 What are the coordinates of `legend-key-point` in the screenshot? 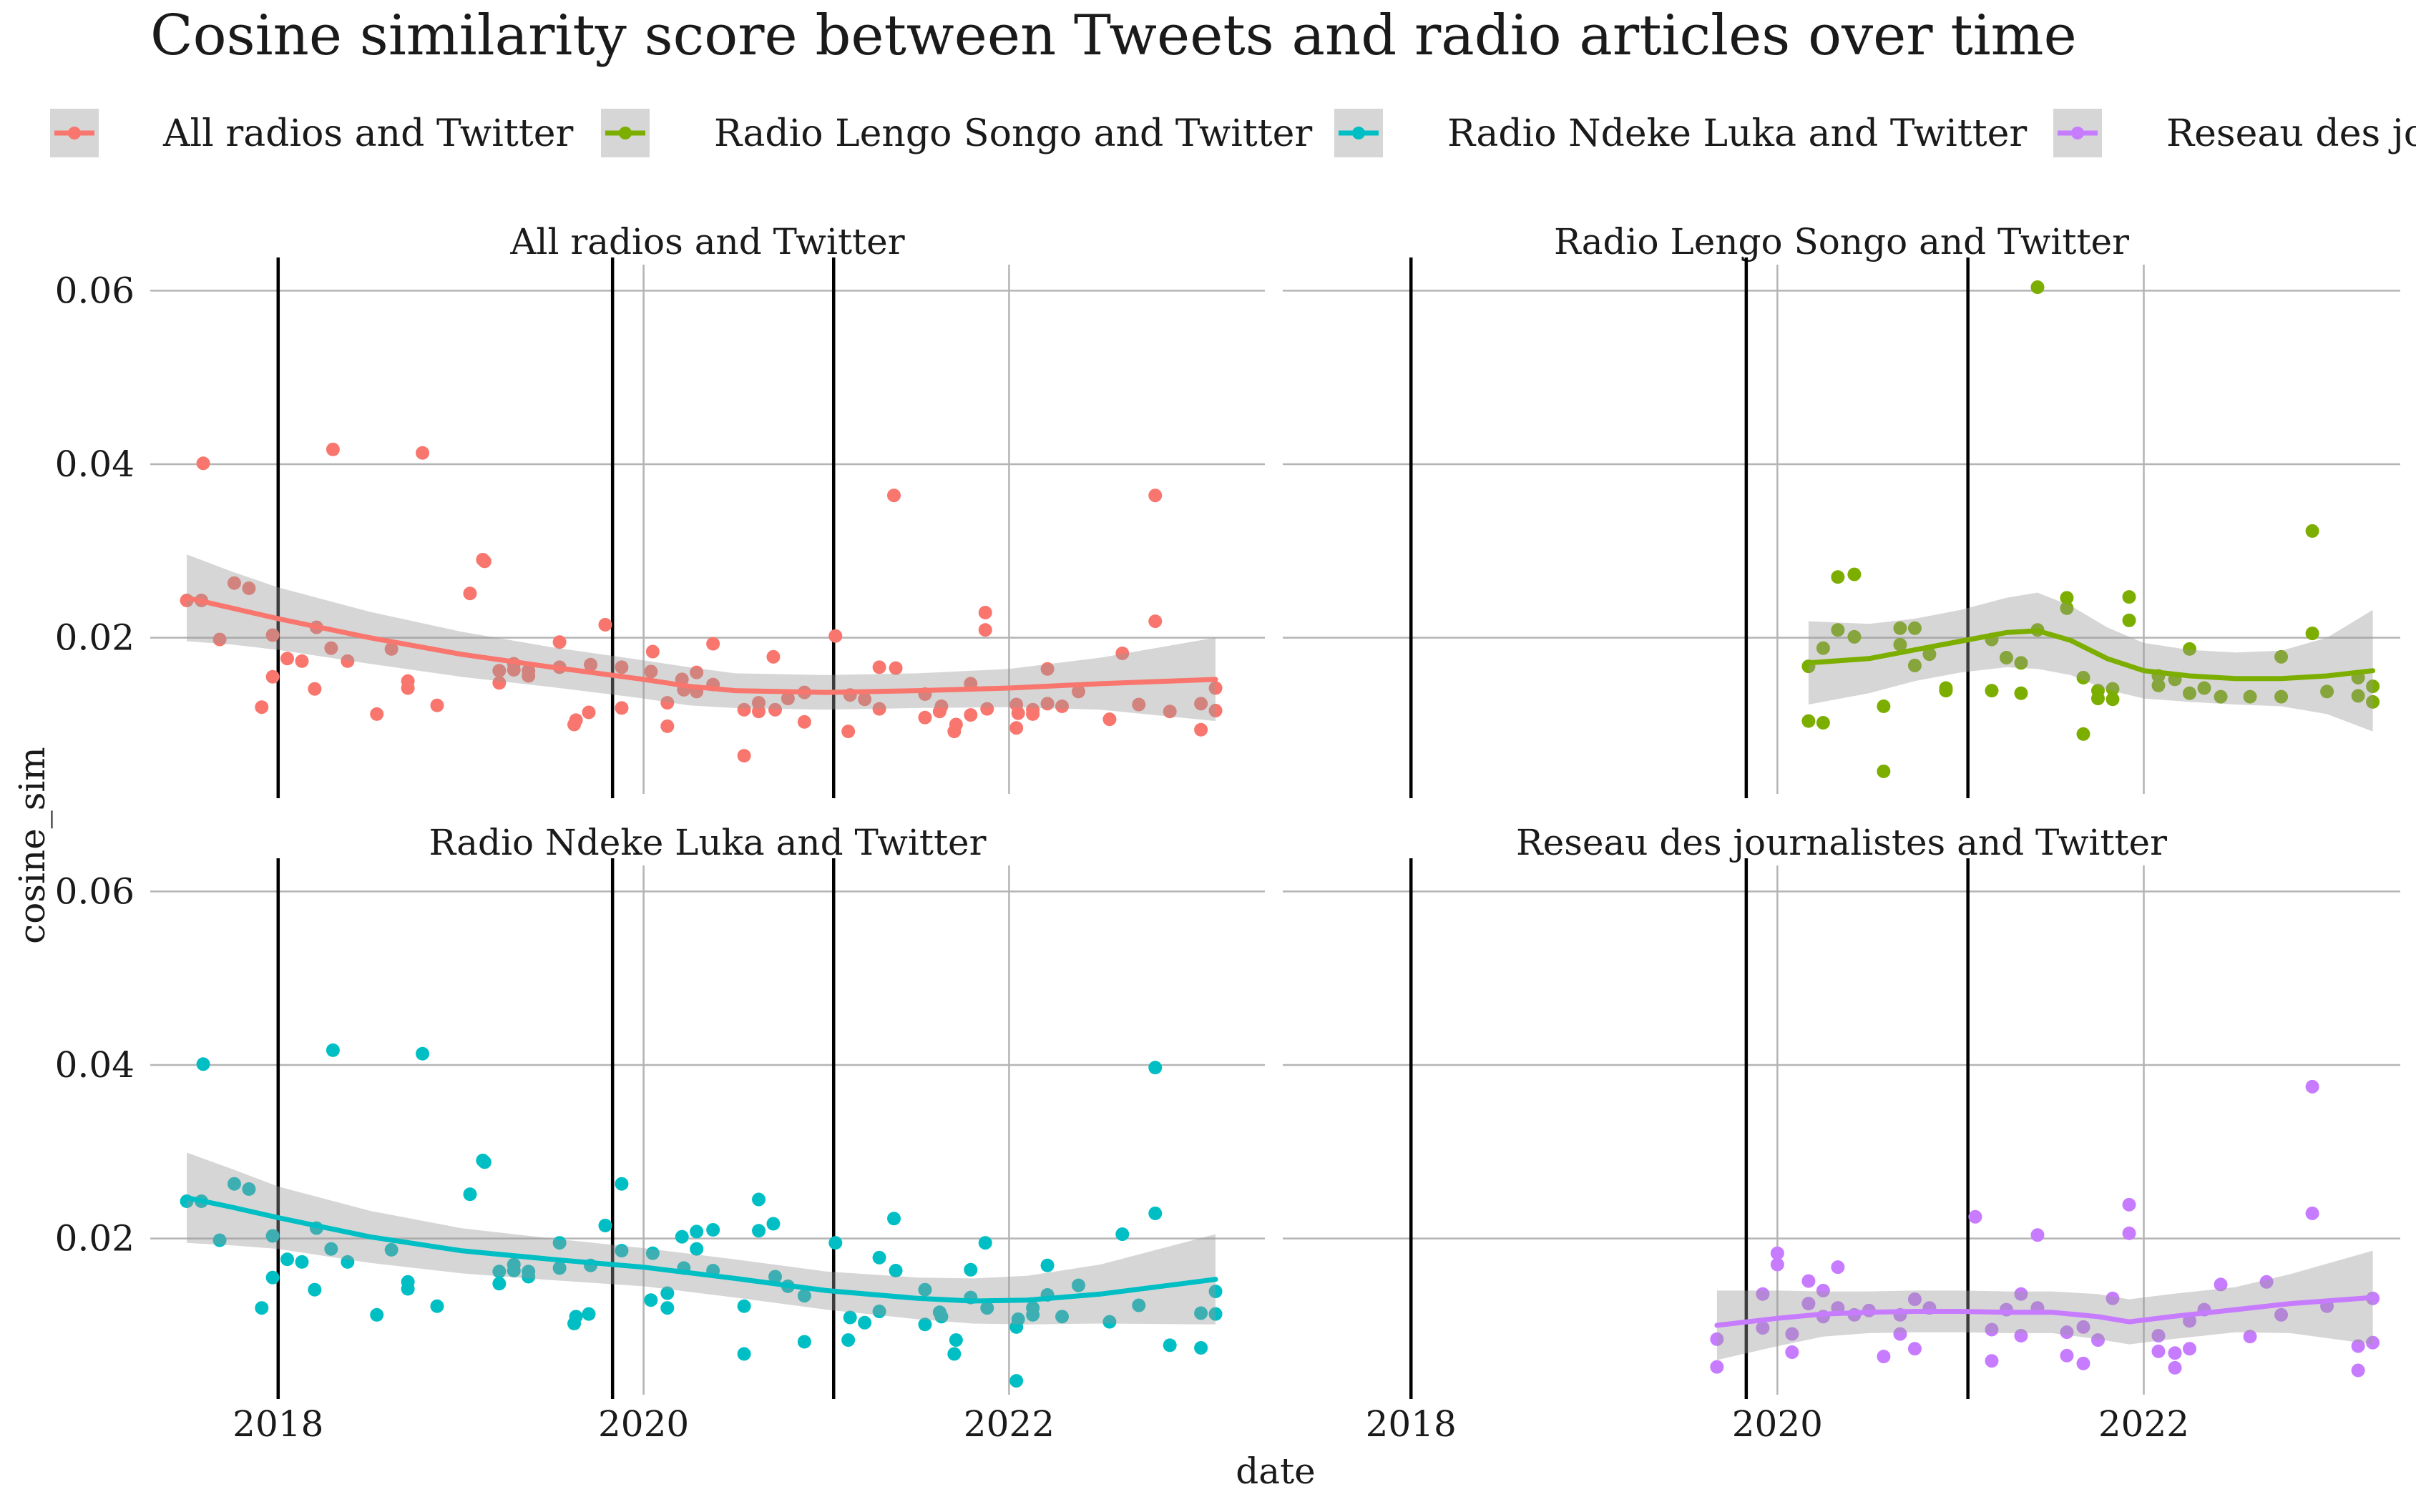 It's located at (2077, 133).